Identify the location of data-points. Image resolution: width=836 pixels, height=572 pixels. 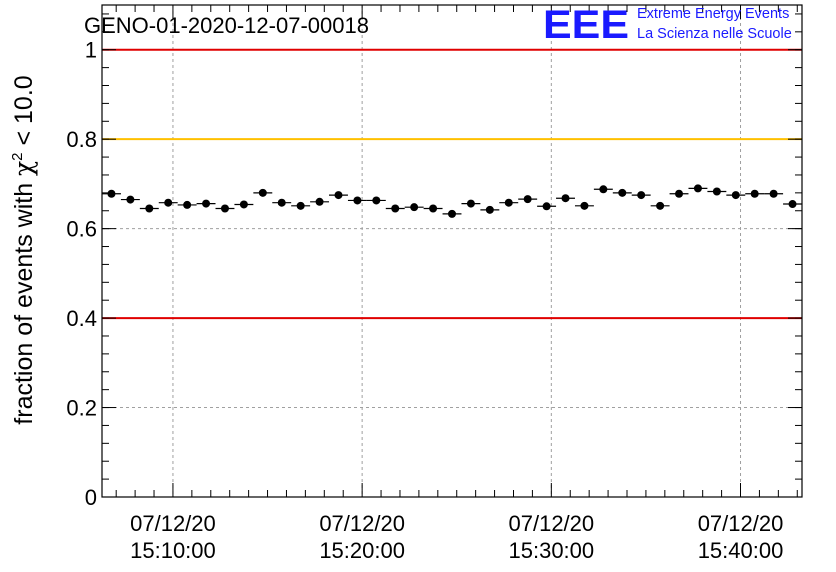
(452, 201).